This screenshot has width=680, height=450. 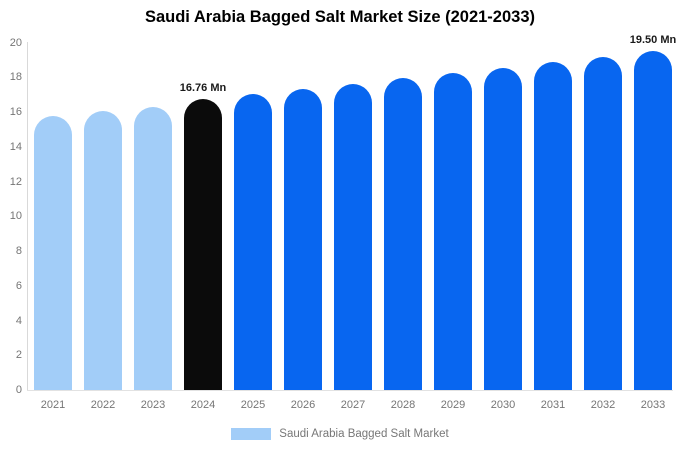 What do you see at coordinates (350, 390) in the screenshot?
I see `x-axis-line` at bounding box center [350, 390].